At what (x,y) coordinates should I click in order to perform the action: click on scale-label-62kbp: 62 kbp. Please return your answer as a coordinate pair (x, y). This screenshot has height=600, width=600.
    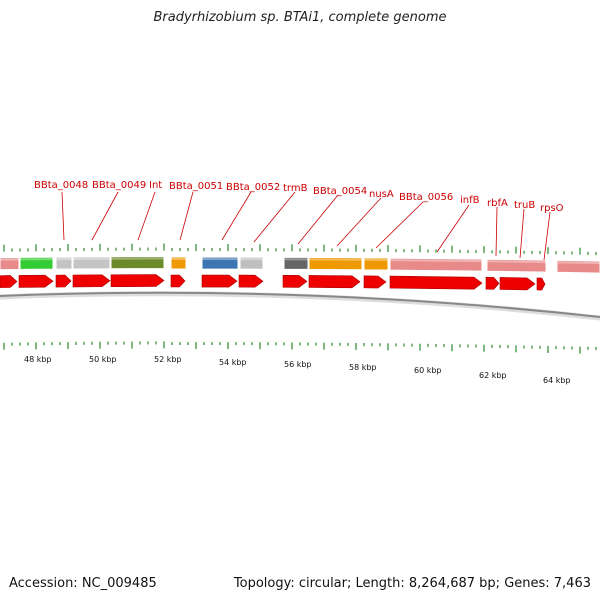
    Looking at the image, I should click on (493, 375).